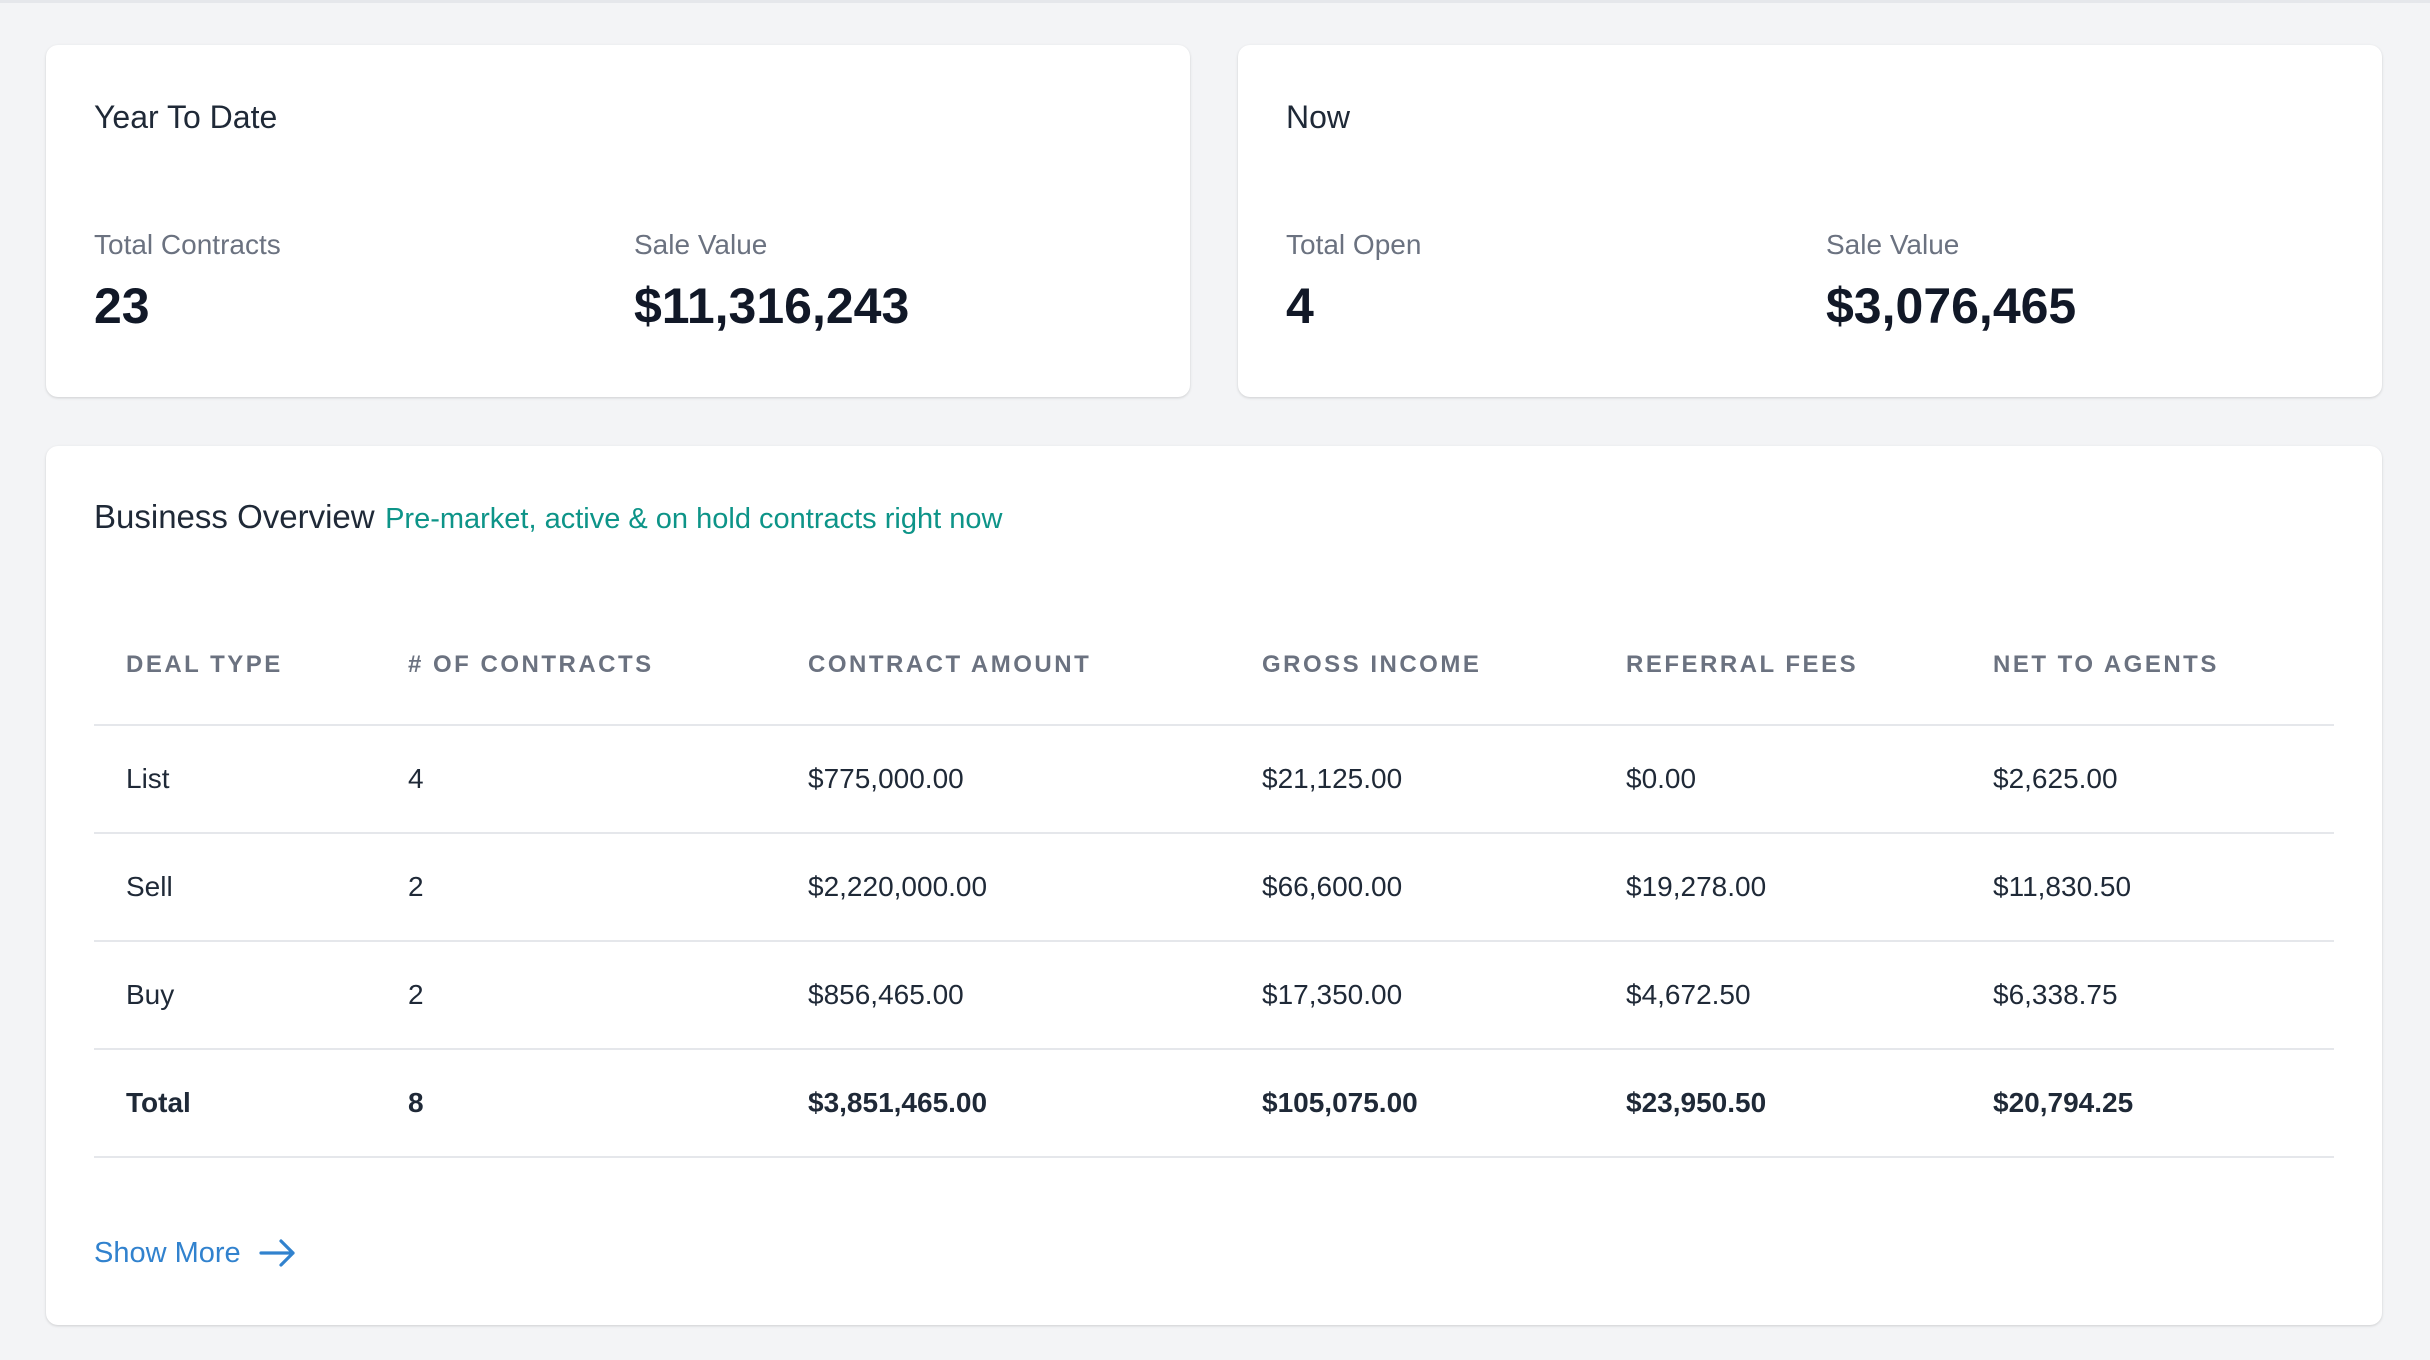 The width and height of the screenshot is (2430, 1360). Describe the element at coordinates (701, 244) in the screenshot. I see `ytd-sale-value-label: Sale Value` at that location.